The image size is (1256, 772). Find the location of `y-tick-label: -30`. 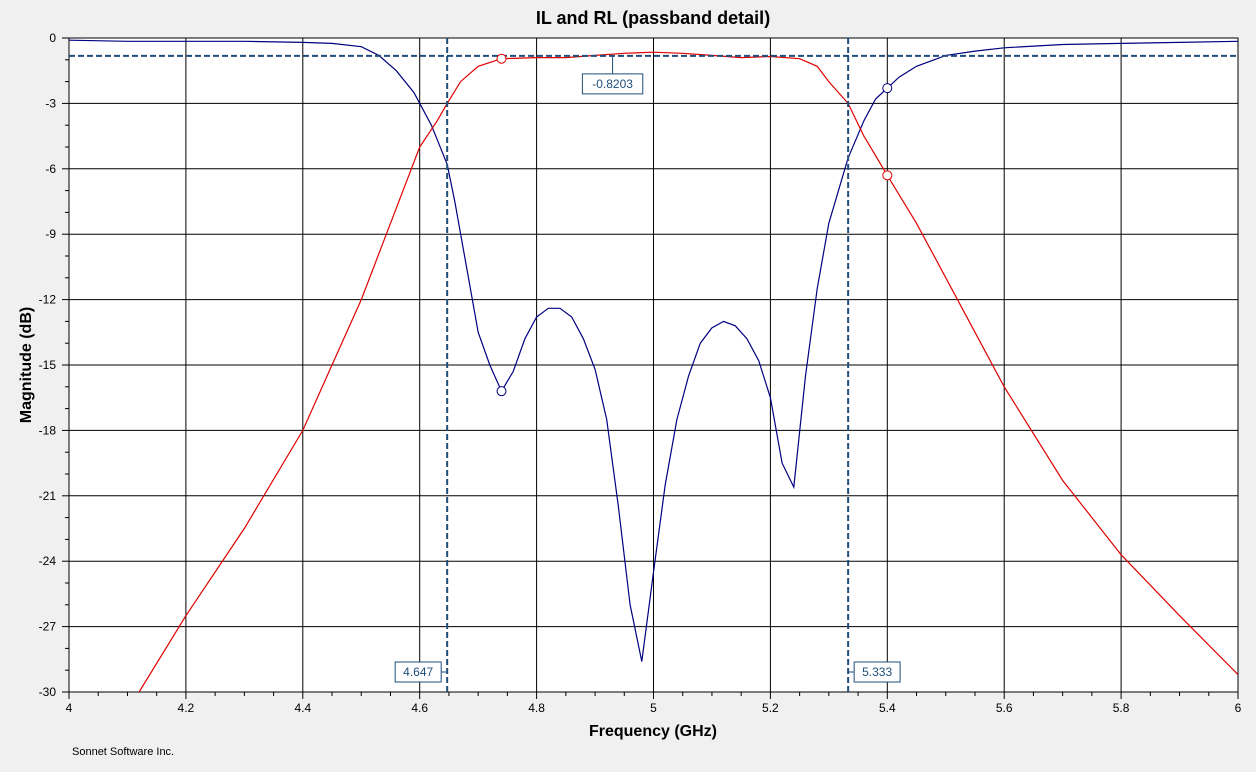

y-tick-label: -30 is located at coordinates (48, 692).